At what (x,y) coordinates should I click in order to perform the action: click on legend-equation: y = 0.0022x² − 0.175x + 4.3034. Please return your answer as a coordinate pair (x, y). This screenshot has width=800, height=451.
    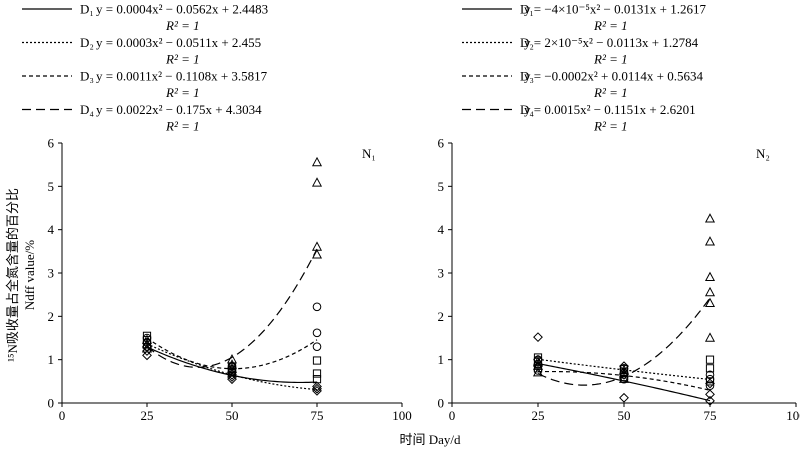
    Looking at the image, I should click on (179, 109).